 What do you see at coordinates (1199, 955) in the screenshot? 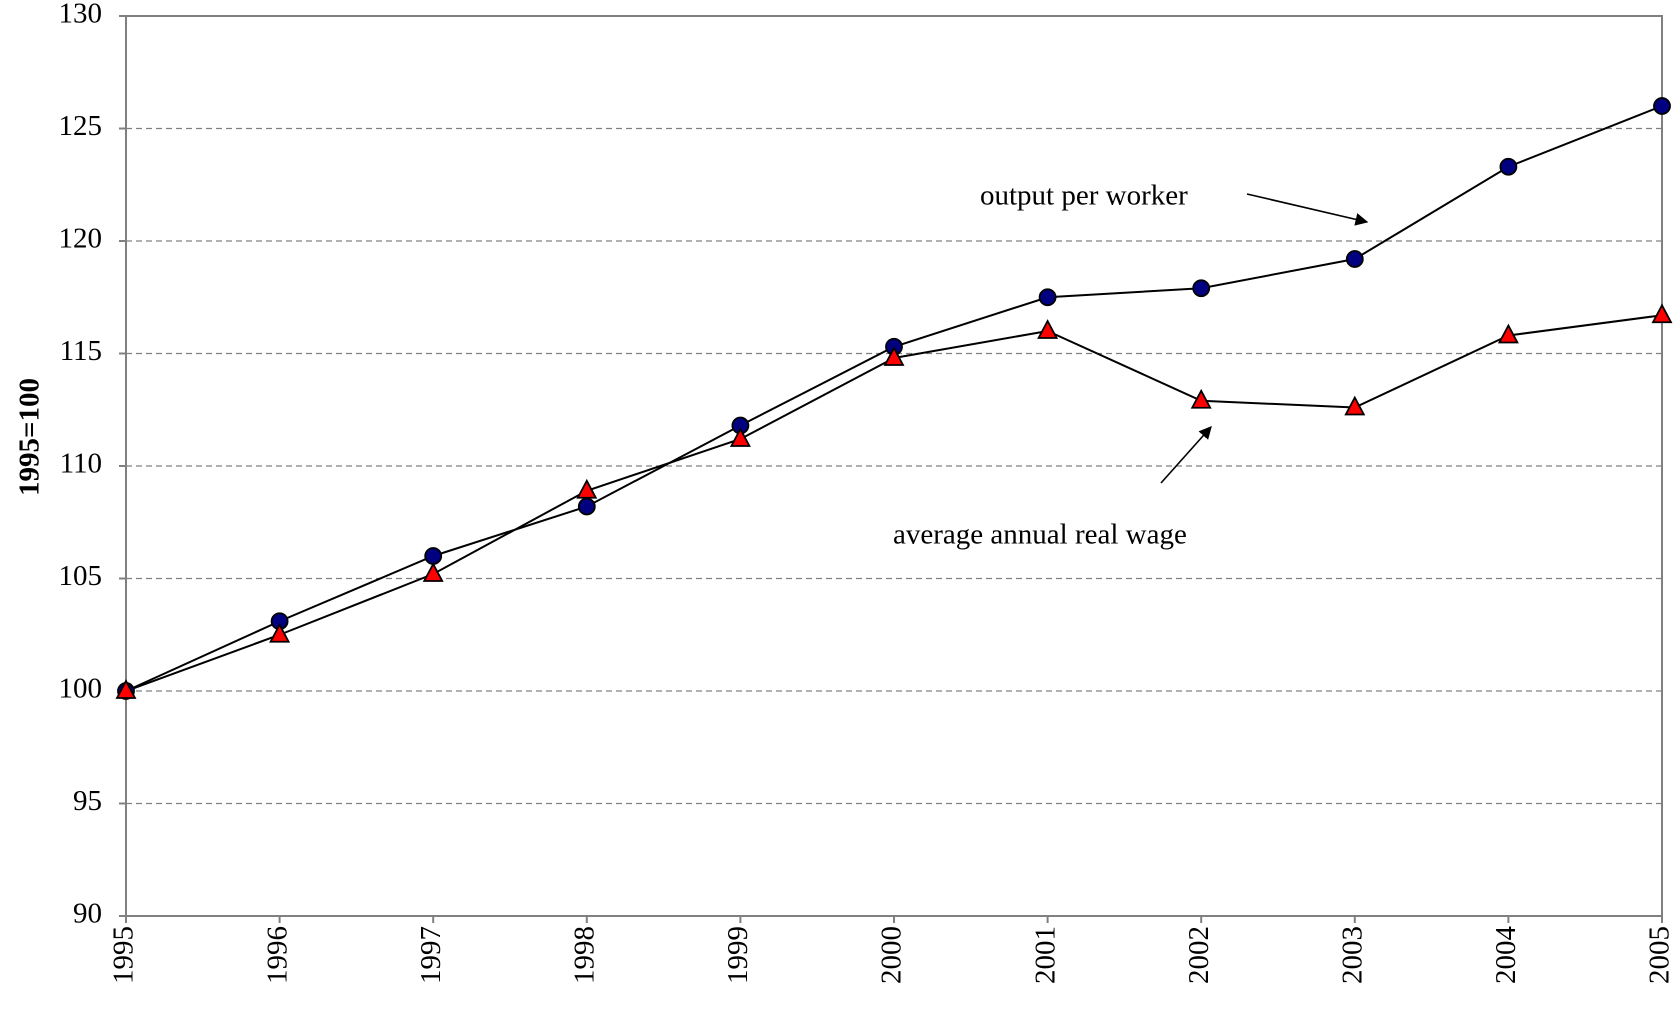
I see `x-tick-label: 2002` at bounding box center [1199, 955].